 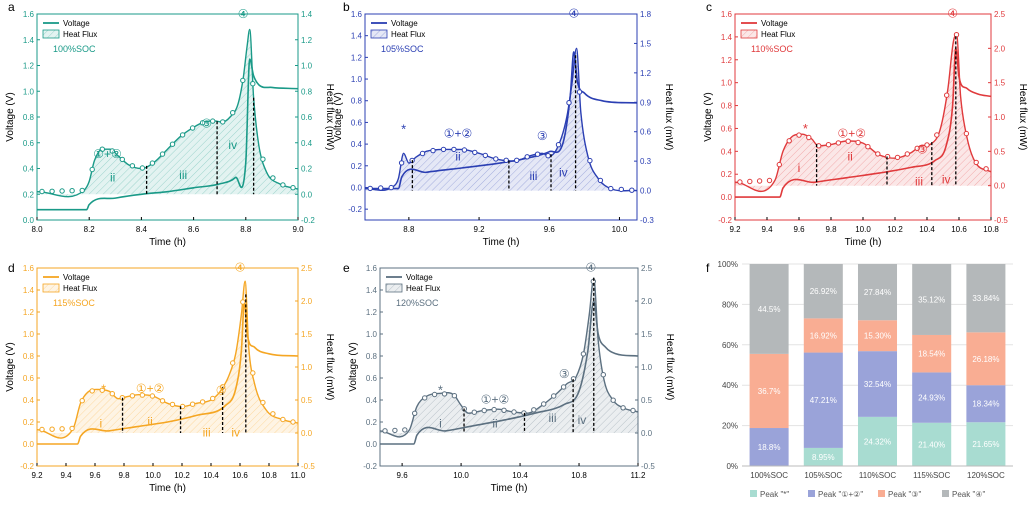 What do you see at coordinates (728, 264) in the screenshot?
I see `y-tick-label: 100%` at bounding box center [728, 264].